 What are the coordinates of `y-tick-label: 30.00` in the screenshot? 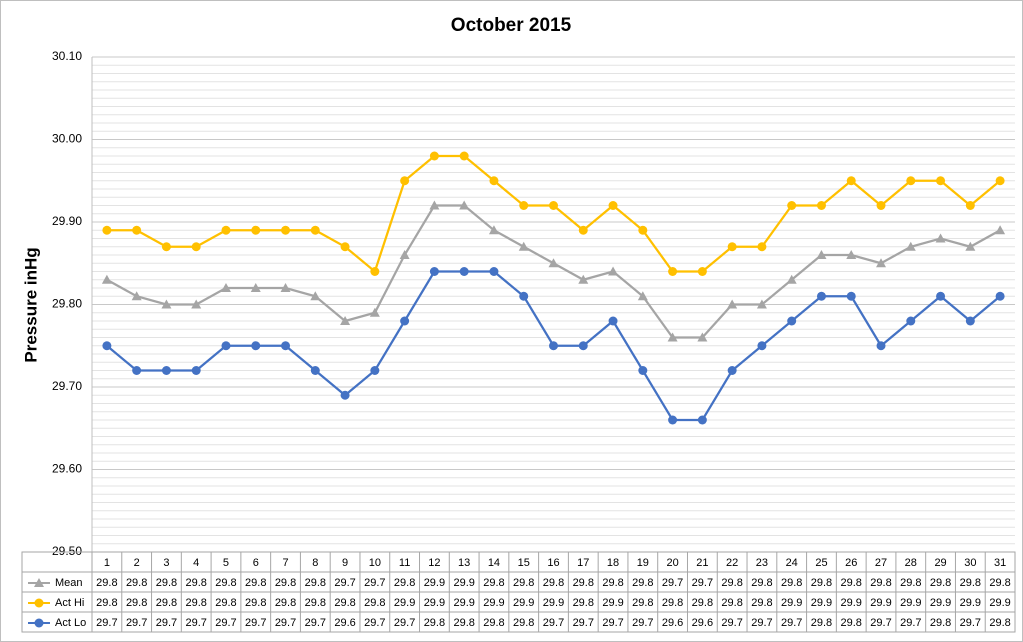 It's located at (67, 139).